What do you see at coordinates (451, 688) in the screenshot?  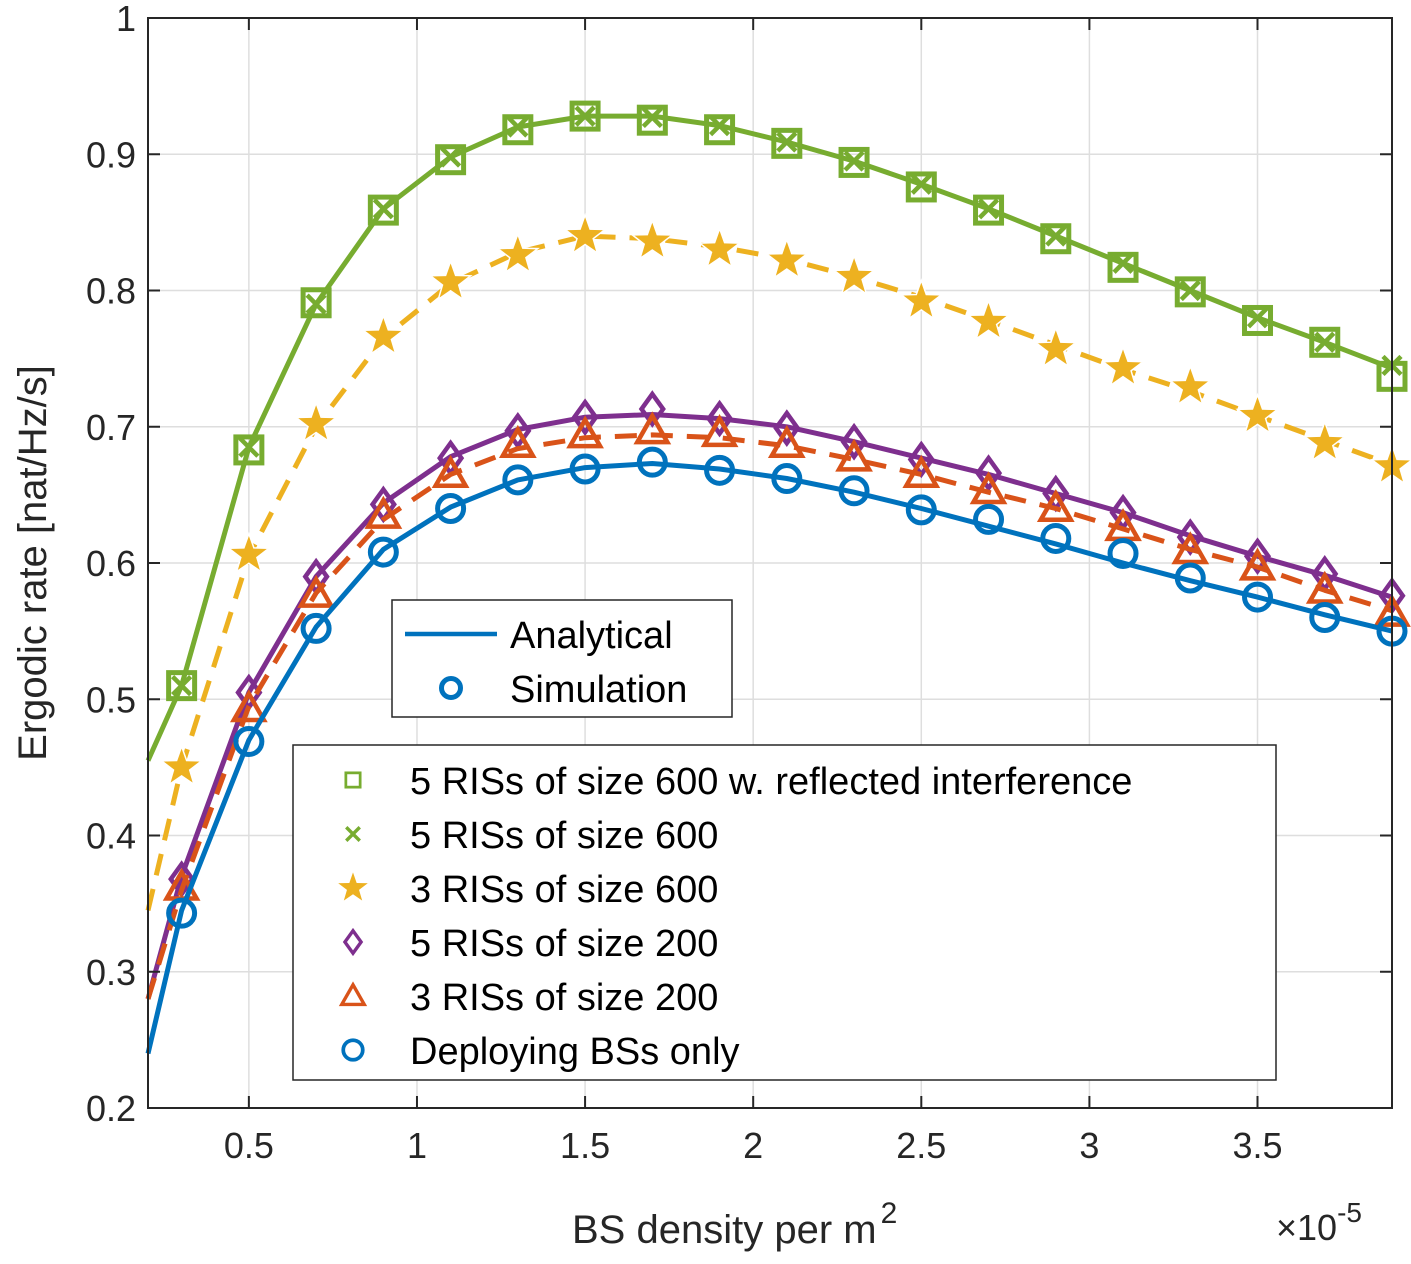 I see `legend-simulation-marker` at bounding box center [451, 688].